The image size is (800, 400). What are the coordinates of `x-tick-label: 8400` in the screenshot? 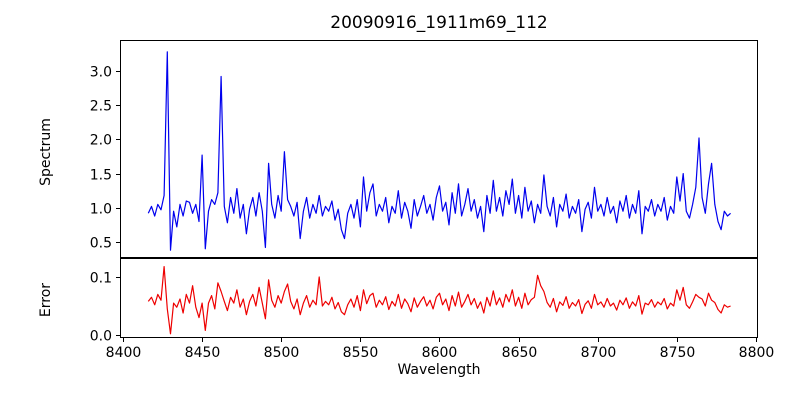 It's located at (124, 353).